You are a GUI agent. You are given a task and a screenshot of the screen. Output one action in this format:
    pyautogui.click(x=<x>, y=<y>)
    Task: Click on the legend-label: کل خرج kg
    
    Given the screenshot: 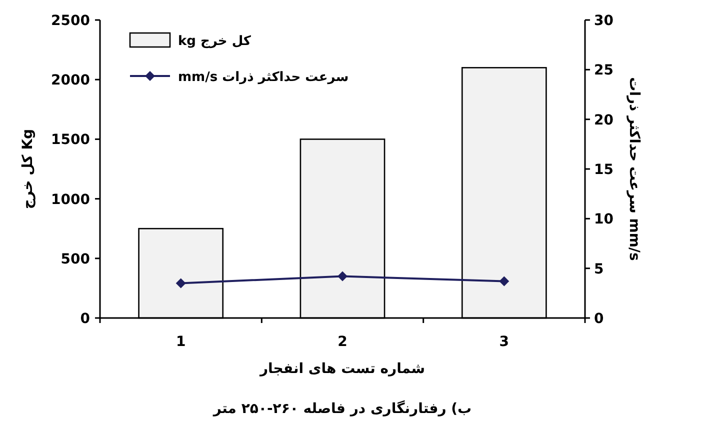 What is the action you would take?
    pyautogui.click(x=215, y=41)
    